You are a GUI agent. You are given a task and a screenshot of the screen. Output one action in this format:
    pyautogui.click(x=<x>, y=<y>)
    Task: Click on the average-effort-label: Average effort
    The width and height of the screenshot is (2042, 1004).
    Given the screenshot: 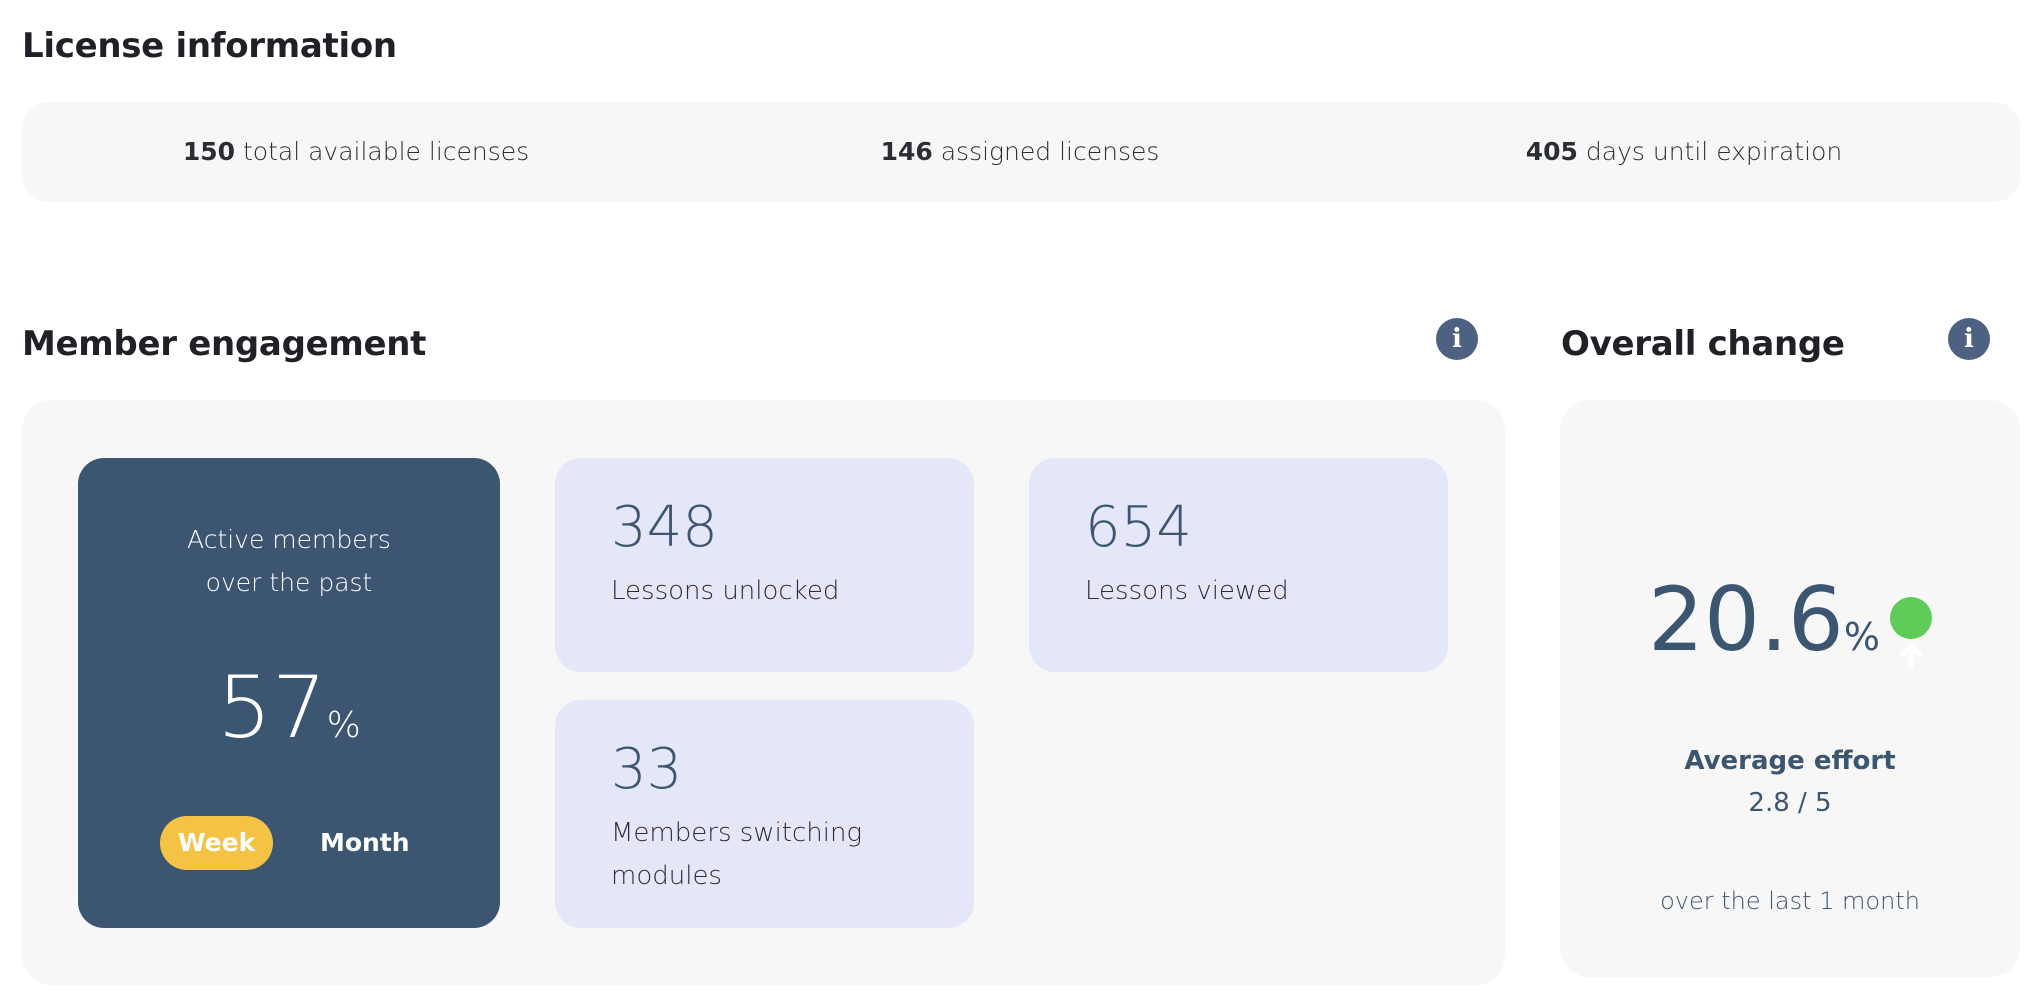 What is the action you would take?
    pyautogui.click(x=1790, y=761)
    